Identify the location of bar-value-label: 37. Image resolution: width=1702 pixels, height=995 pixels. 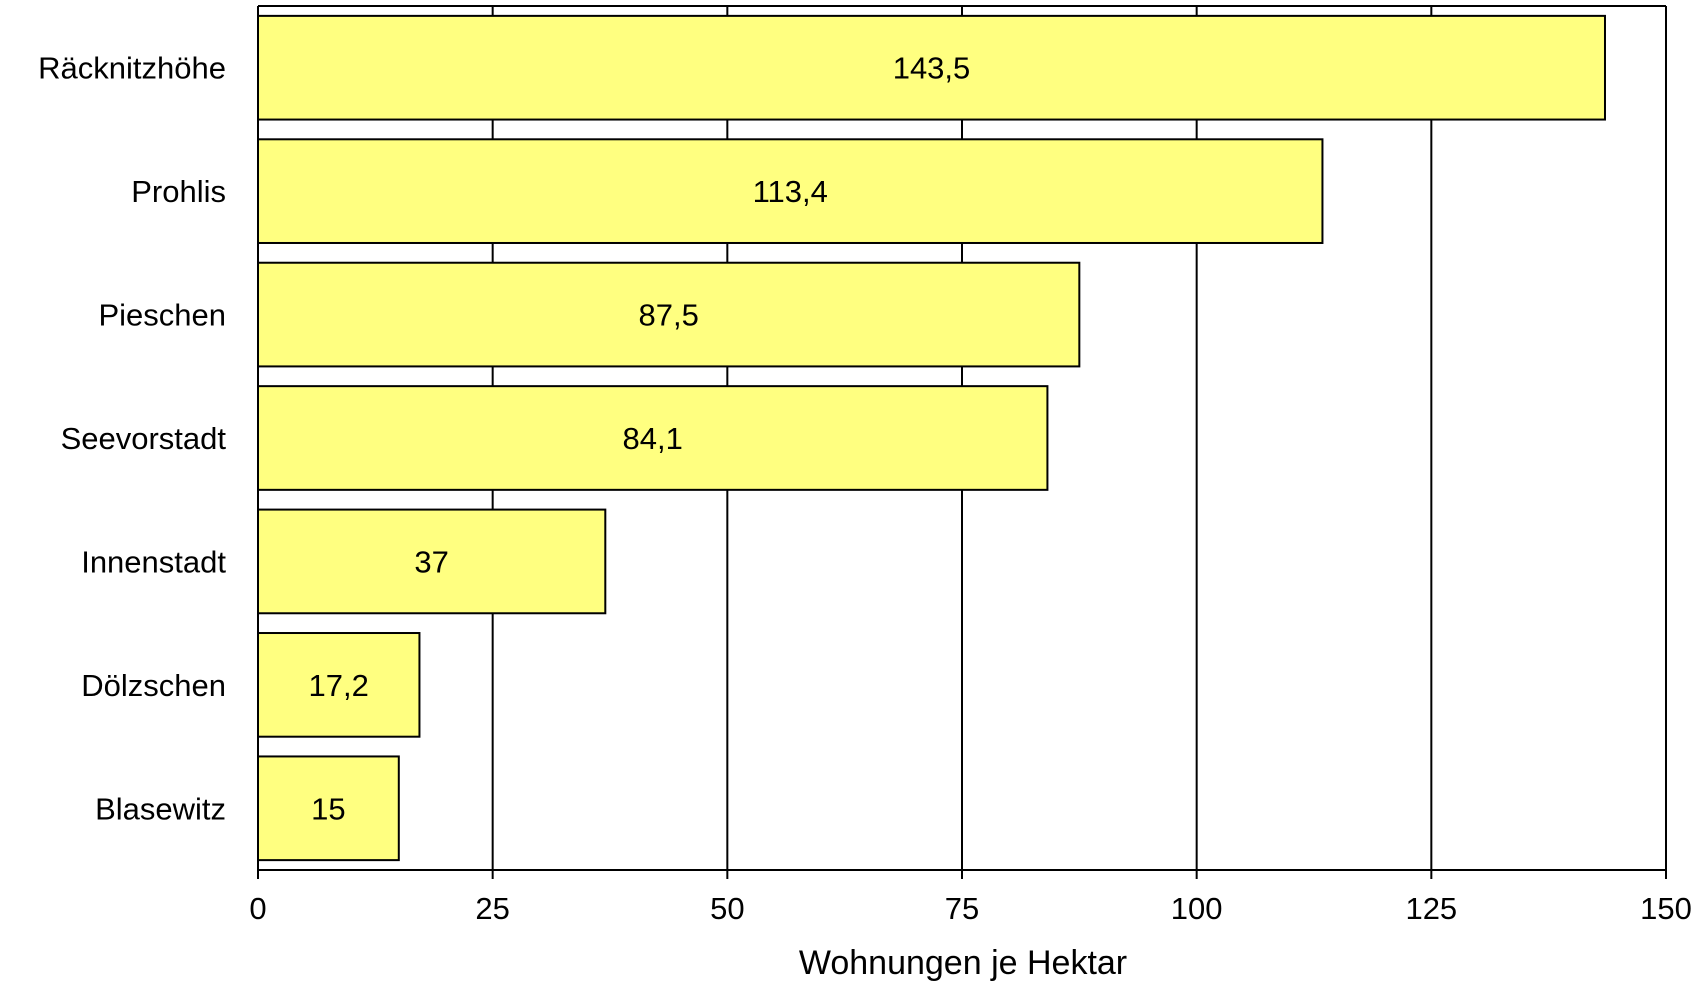
(431, 561).